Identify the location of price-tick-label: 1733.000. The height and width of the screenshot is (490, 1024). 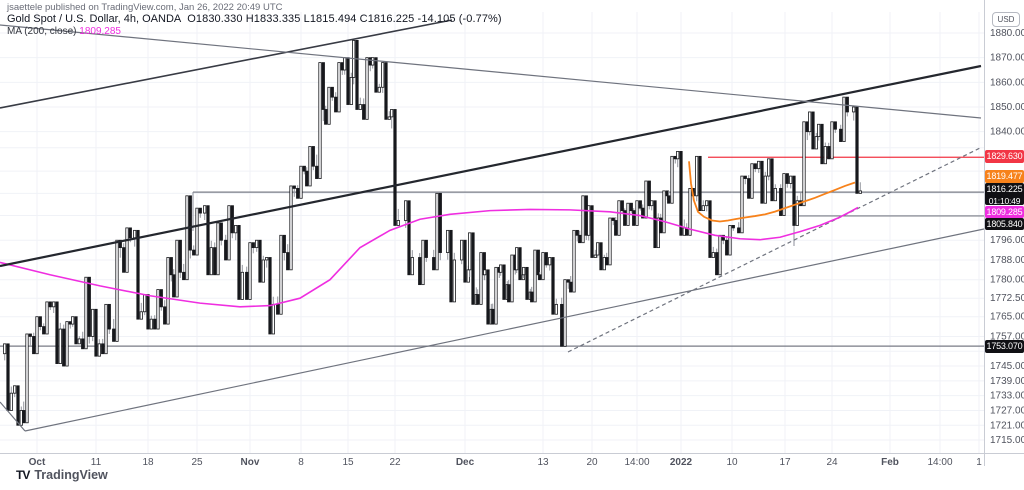
(1007, 396).